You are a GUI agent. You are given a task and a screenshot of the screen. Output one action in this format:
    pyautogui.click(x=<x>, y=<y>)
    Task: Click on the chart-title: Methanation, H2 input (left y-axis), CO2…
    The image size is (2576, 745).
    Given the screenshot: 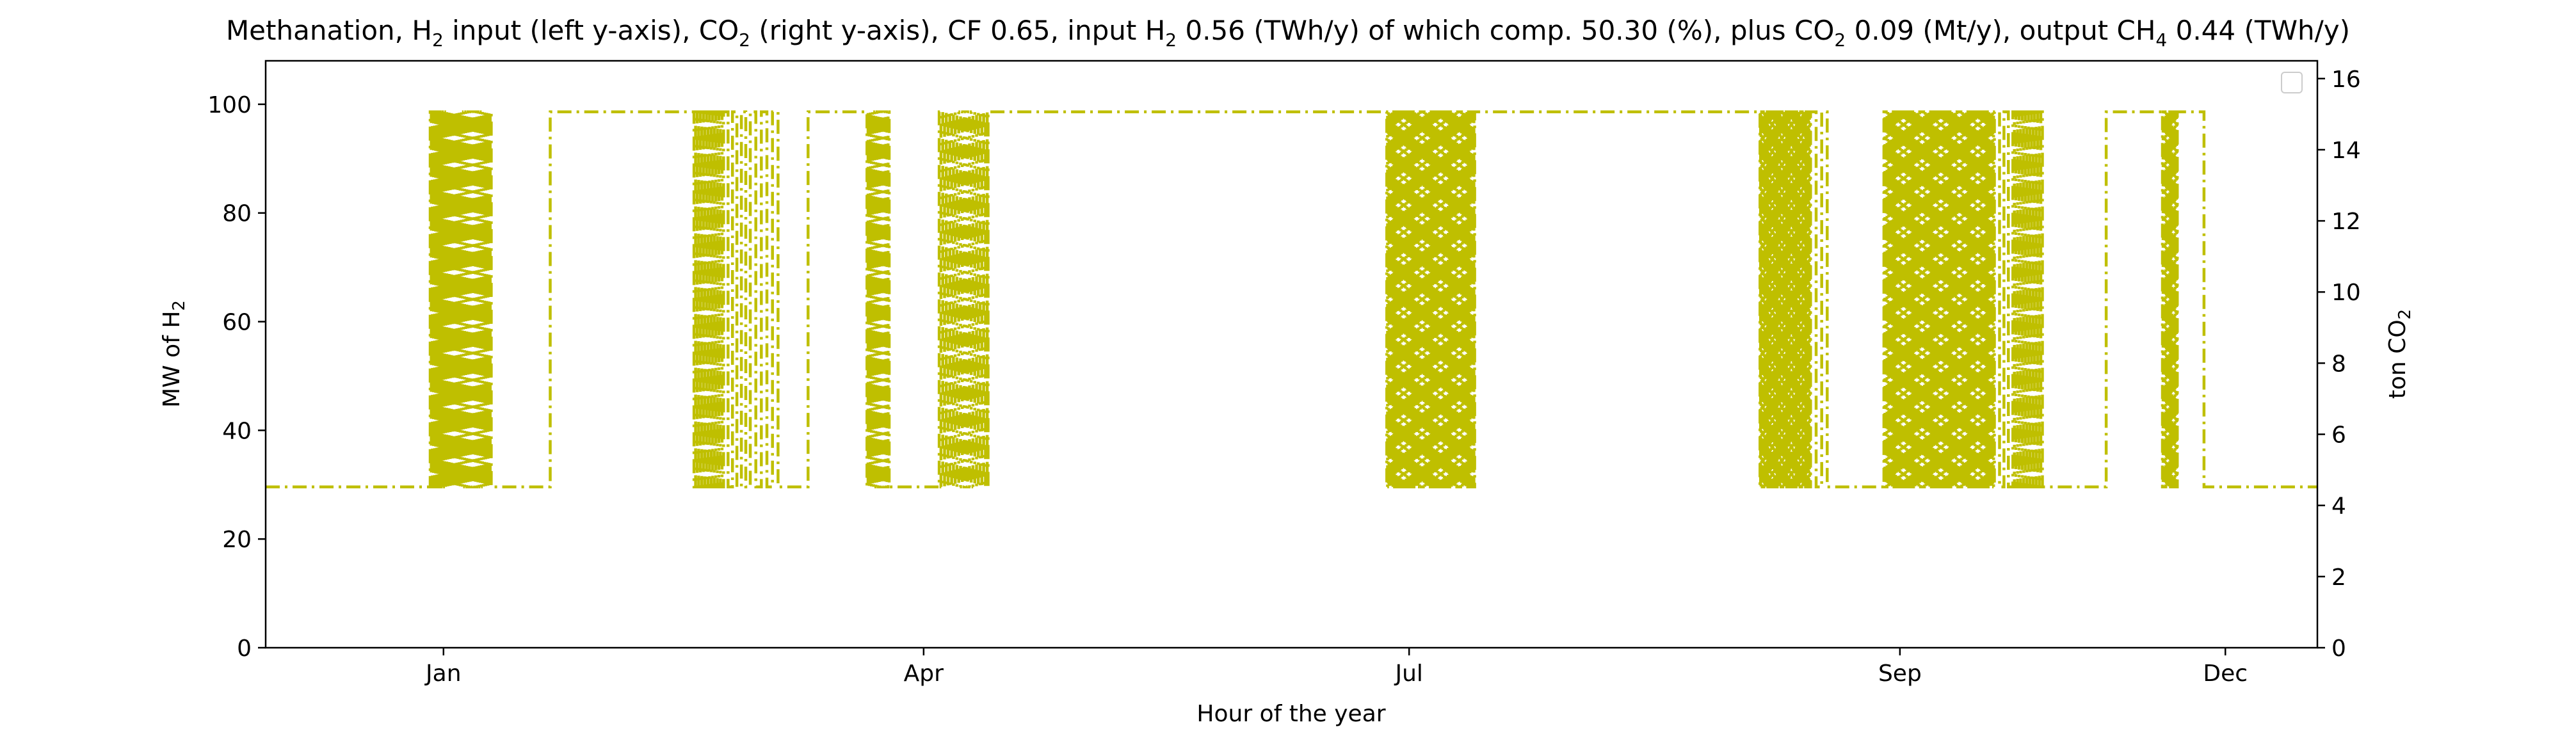 What is the action you would take?
    pyautogui.click(x=1288, y=33)
    